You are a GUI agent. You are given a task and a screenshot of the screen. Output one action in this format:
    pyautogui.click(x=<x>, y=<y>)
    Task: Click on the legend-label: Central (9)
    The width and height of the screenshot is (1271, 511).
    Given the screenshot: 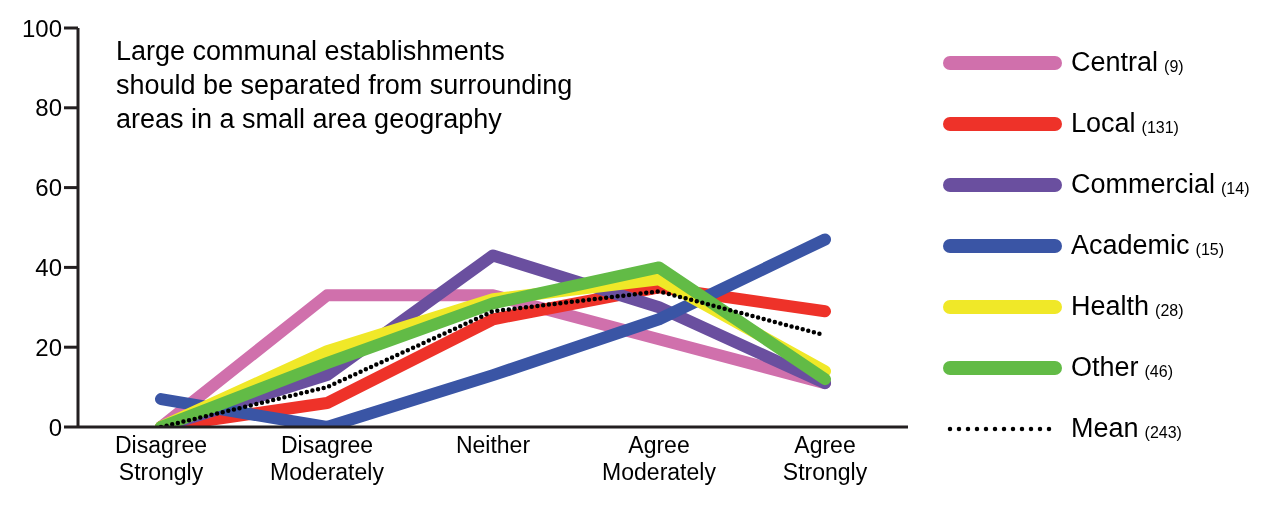 What is the action you would take?
    pyautogui.click(x=1127, y=62)
    